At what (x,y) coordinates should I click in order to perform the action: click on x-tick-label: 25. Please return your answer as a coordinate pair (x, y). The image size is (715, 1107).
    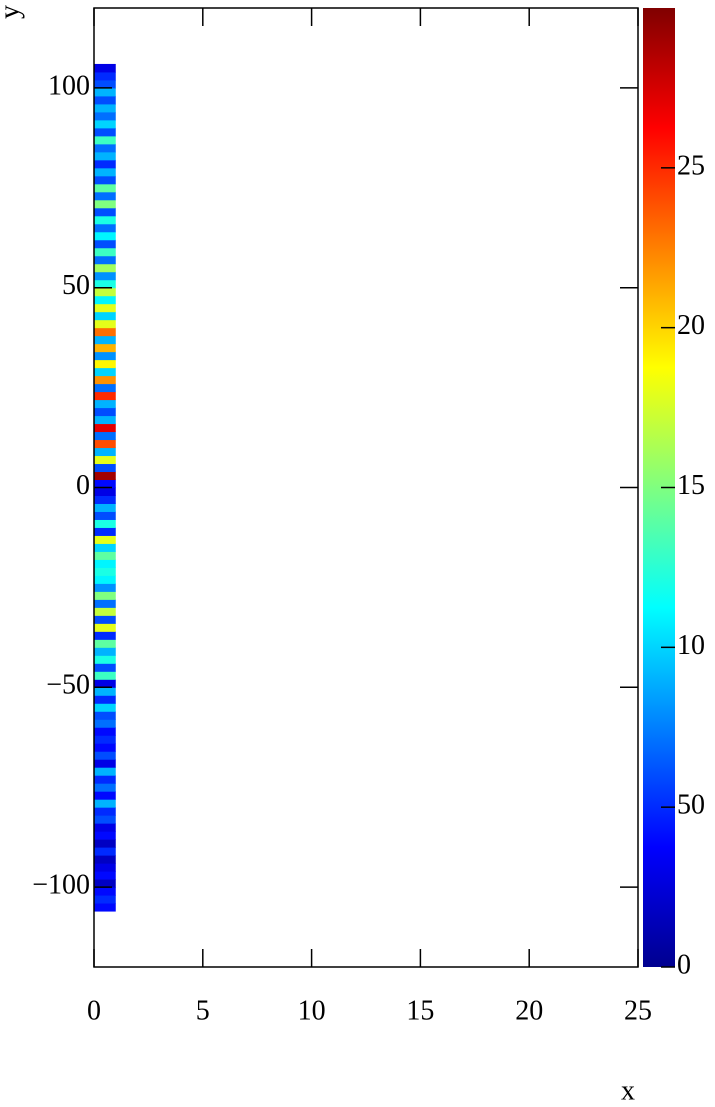
    Looking at the image, I should click on (638, 1010).